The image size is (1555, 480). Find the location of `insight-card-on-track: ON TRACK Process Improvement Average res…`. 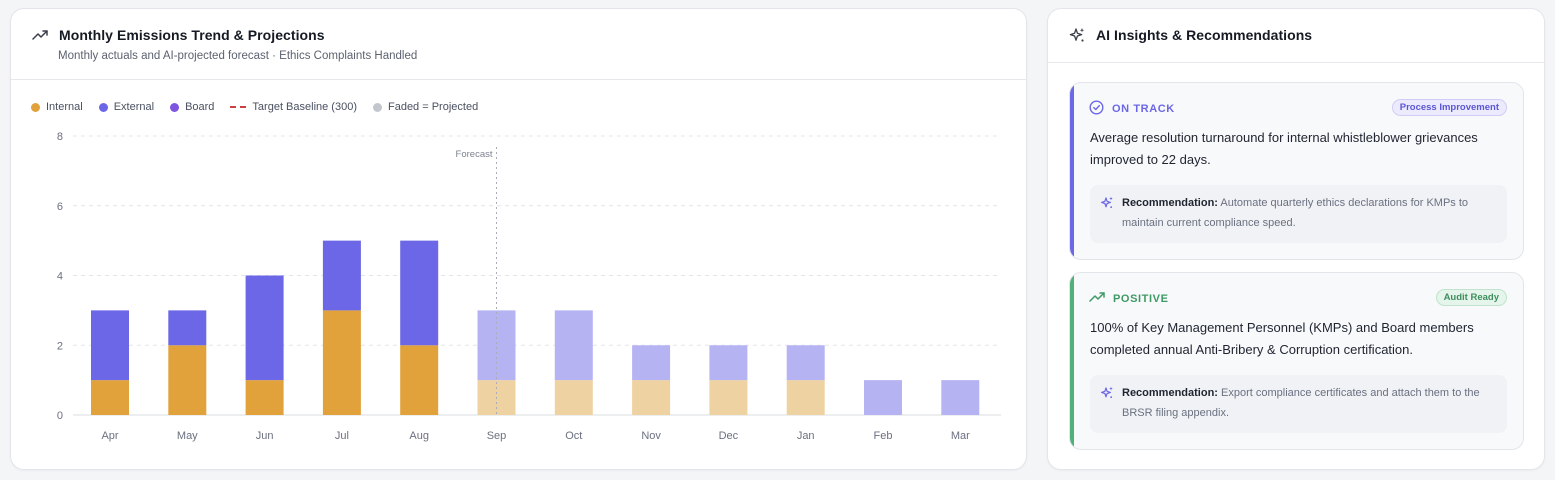

insight-card-on-track: ON TRACK Process Improvement Average res… is located at coordinates (1296, 171).